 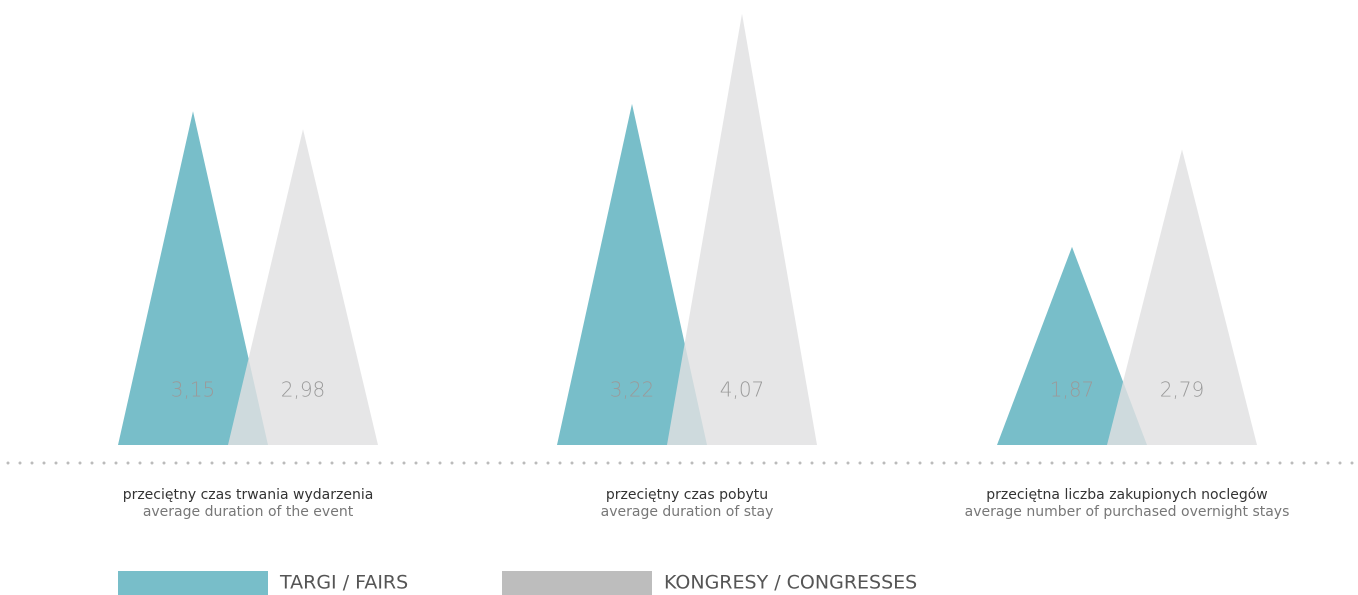 What do you see at coordinates (193, 390) in the screenshot?
I see `value-label: 3,15` at bounding box center [193, 390].